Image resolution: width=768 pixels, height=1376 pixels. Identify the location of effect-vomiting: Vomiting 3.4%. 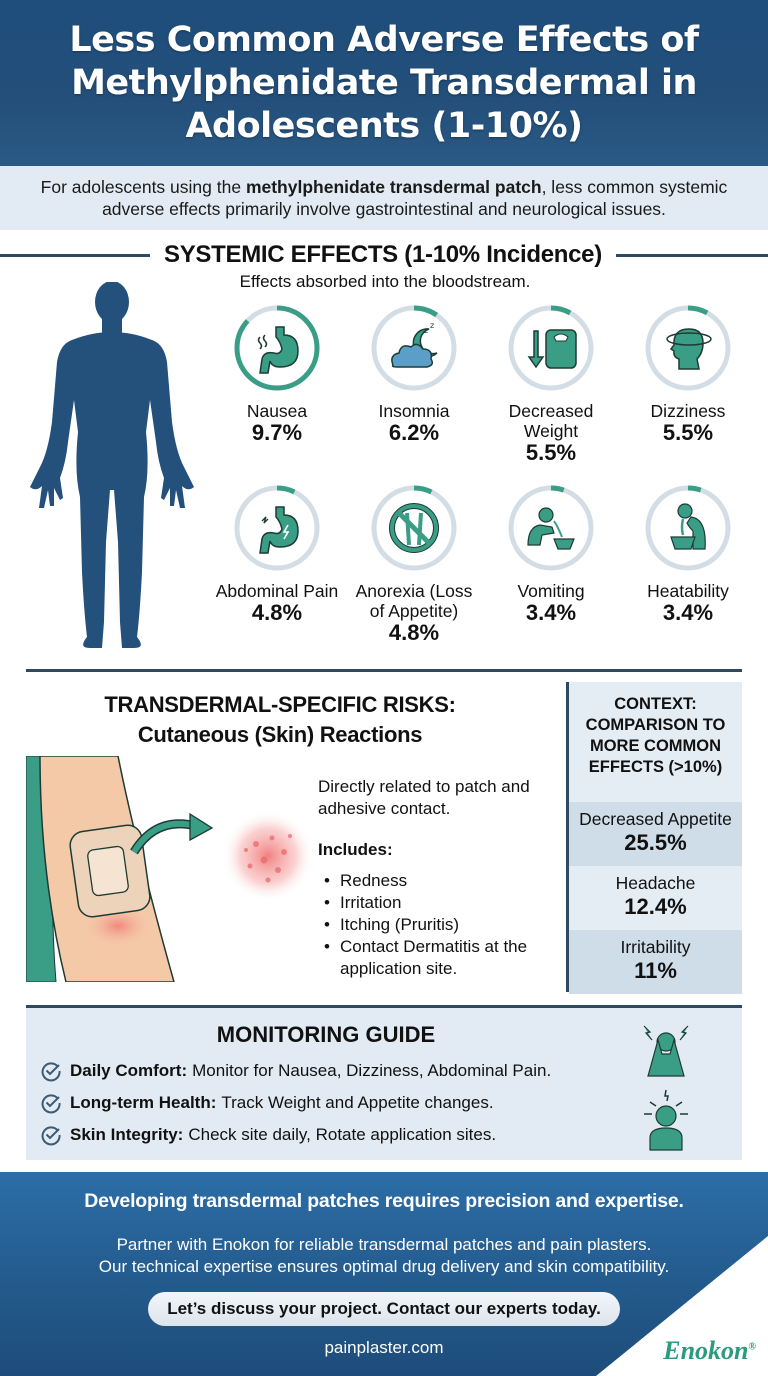
(551, 554).